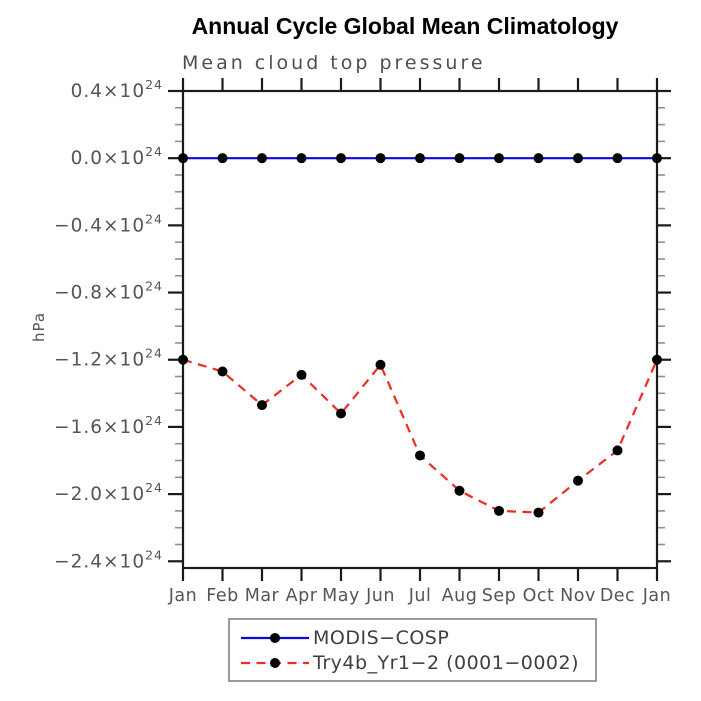 The image size is (701, 701). Describe the element at coordinates (381, 637) in the screenshot. I see `legend-label-modis-cosp: MODIS−COSP` at that location.